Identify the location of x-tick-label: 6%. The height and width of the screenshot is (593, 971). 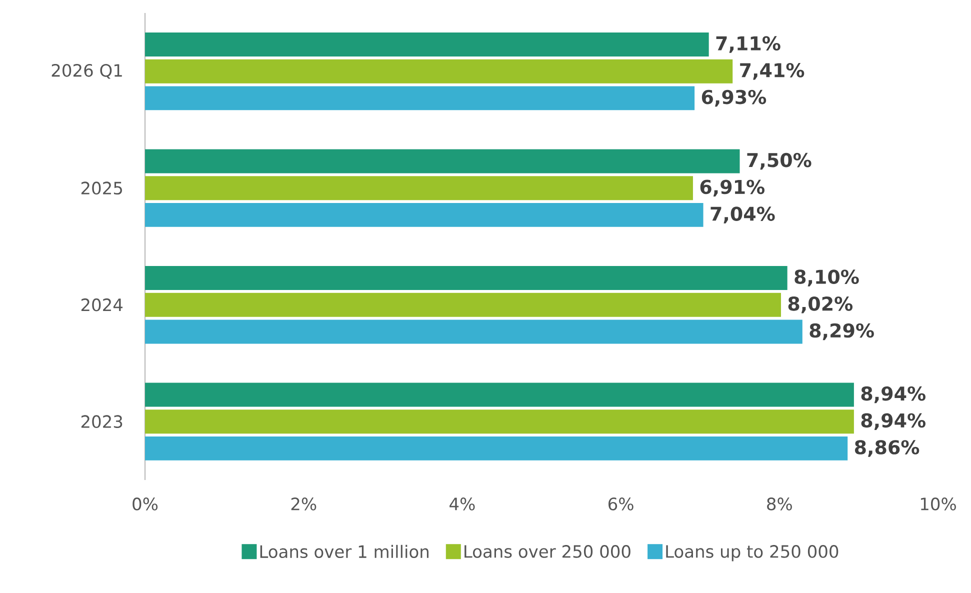
(621, 504).